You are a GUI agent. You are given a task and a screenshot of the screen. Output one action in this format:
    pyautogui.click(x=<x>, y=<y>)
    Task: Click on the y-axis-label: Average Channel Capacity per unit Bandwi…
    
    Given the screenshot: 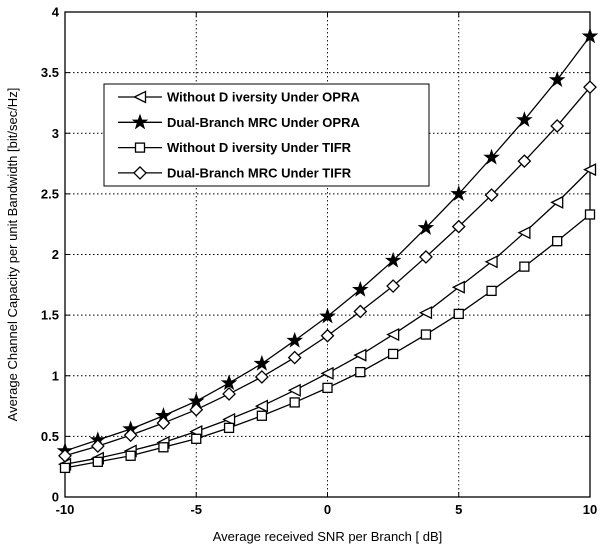 What is the action you would take?
    pyautogui.click(x=12, y=255)
    